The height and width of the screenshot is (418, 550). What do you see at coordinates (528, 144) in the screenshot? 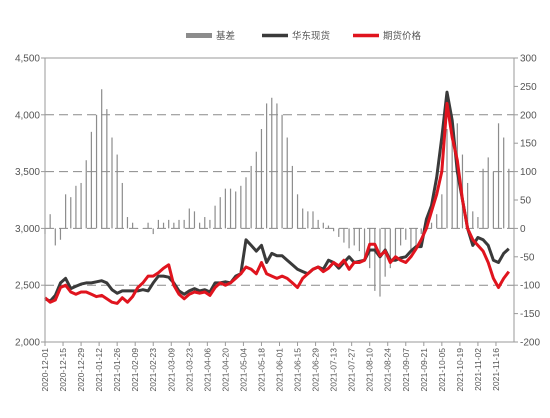
I see `right-axis-tick-label: 150` at bounding box center [528, 144].